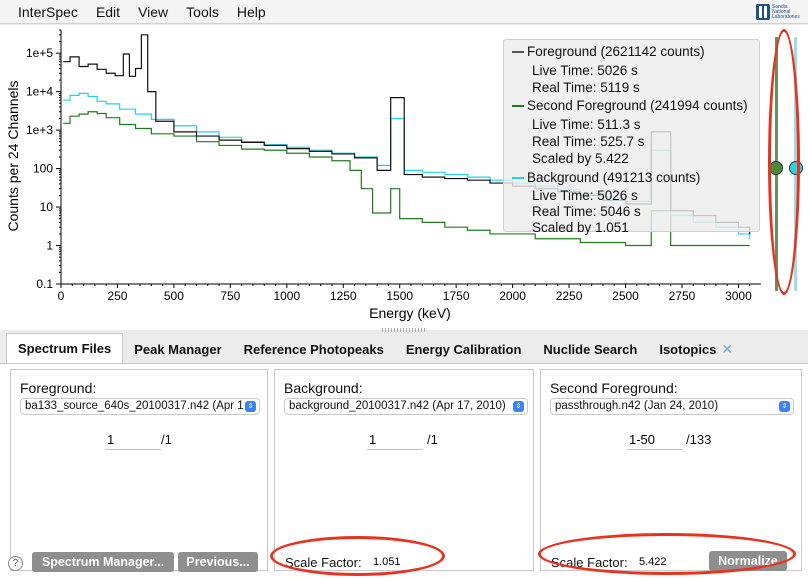 This screenshot has width=808, height=578. Describe the element at coordinates (796, 168) in the screenshot. I see `background-scale-knob` at that location.